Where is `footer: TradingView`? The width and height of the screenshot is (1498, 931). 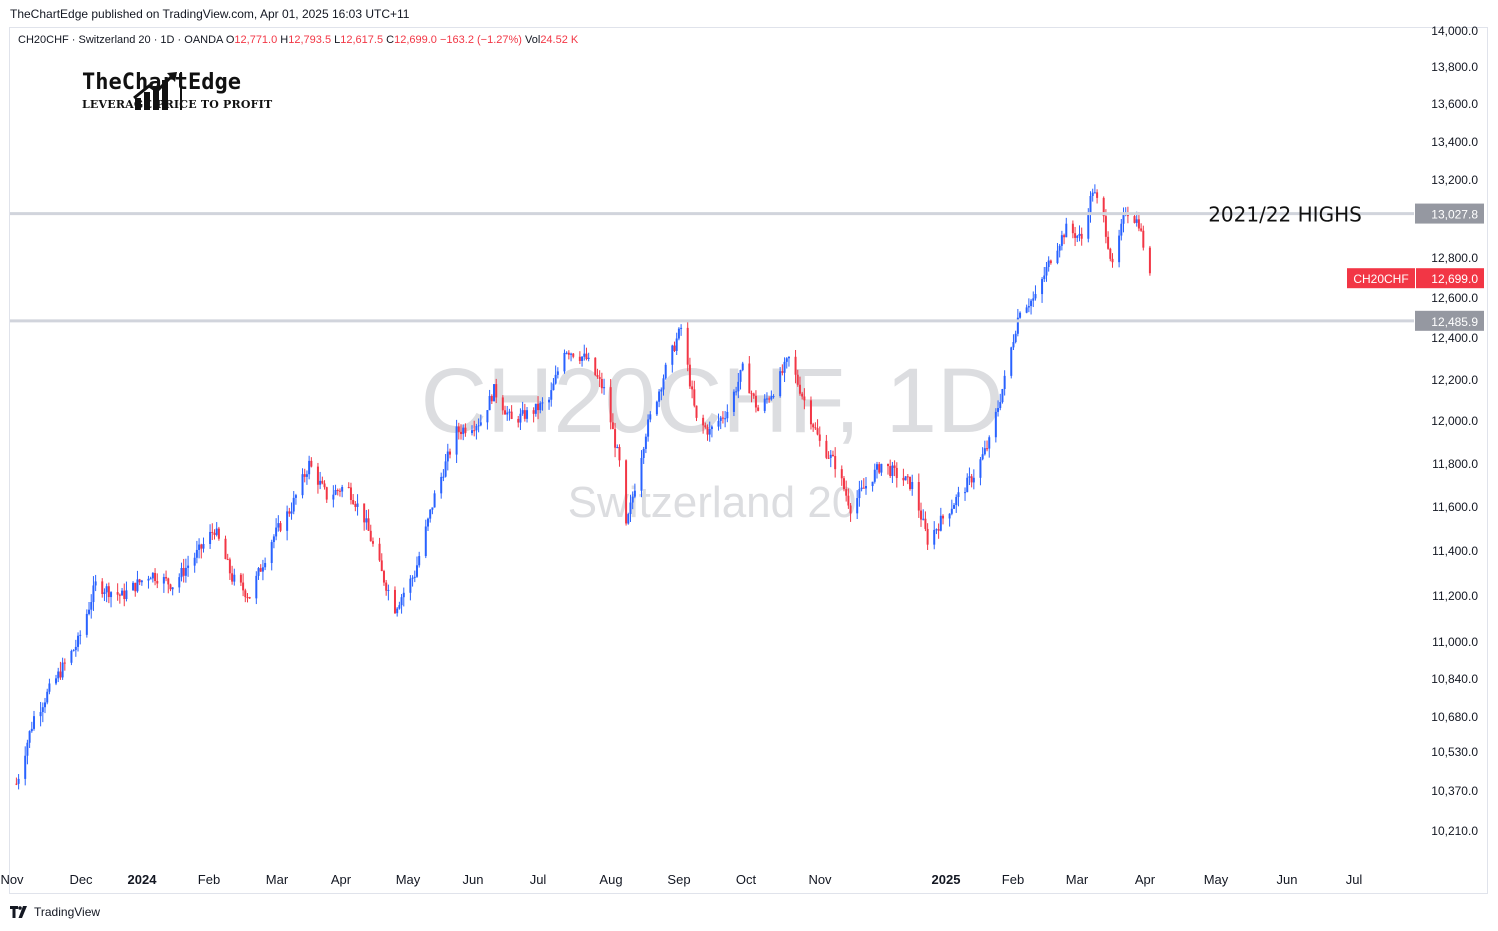
footer: TradingView is located at coordinates (55, 912).